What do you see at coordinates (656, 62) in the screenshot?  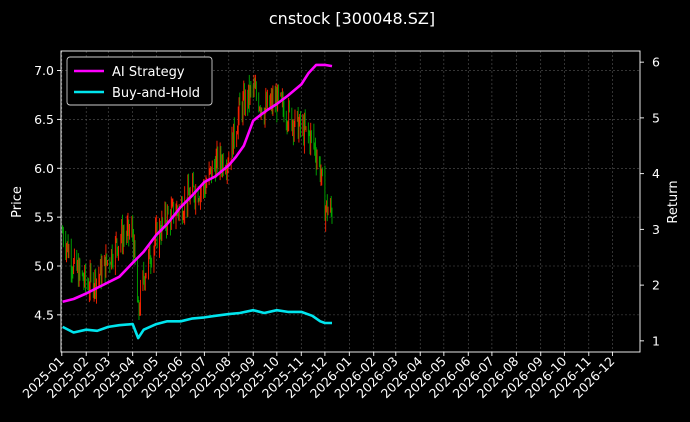 I see `y2-tick-label: 6` at bounding box center [656, 62].